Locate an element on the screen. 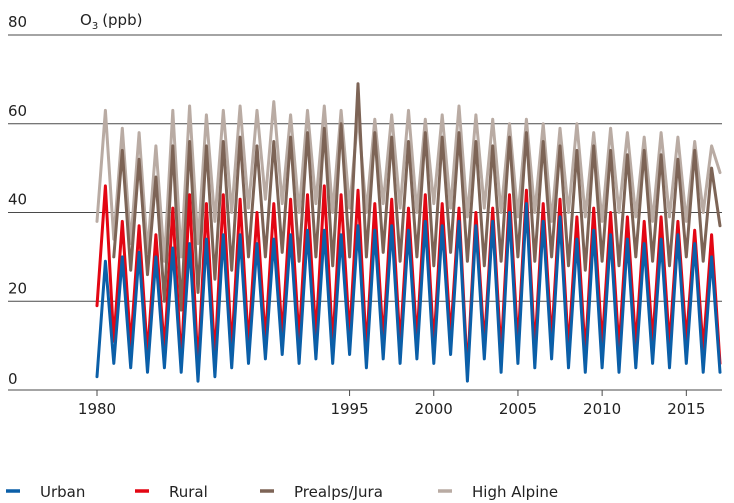 The height and width of the screenshot is (503, 734). y-tick-label: 0 is located at coordinates (13, 379).